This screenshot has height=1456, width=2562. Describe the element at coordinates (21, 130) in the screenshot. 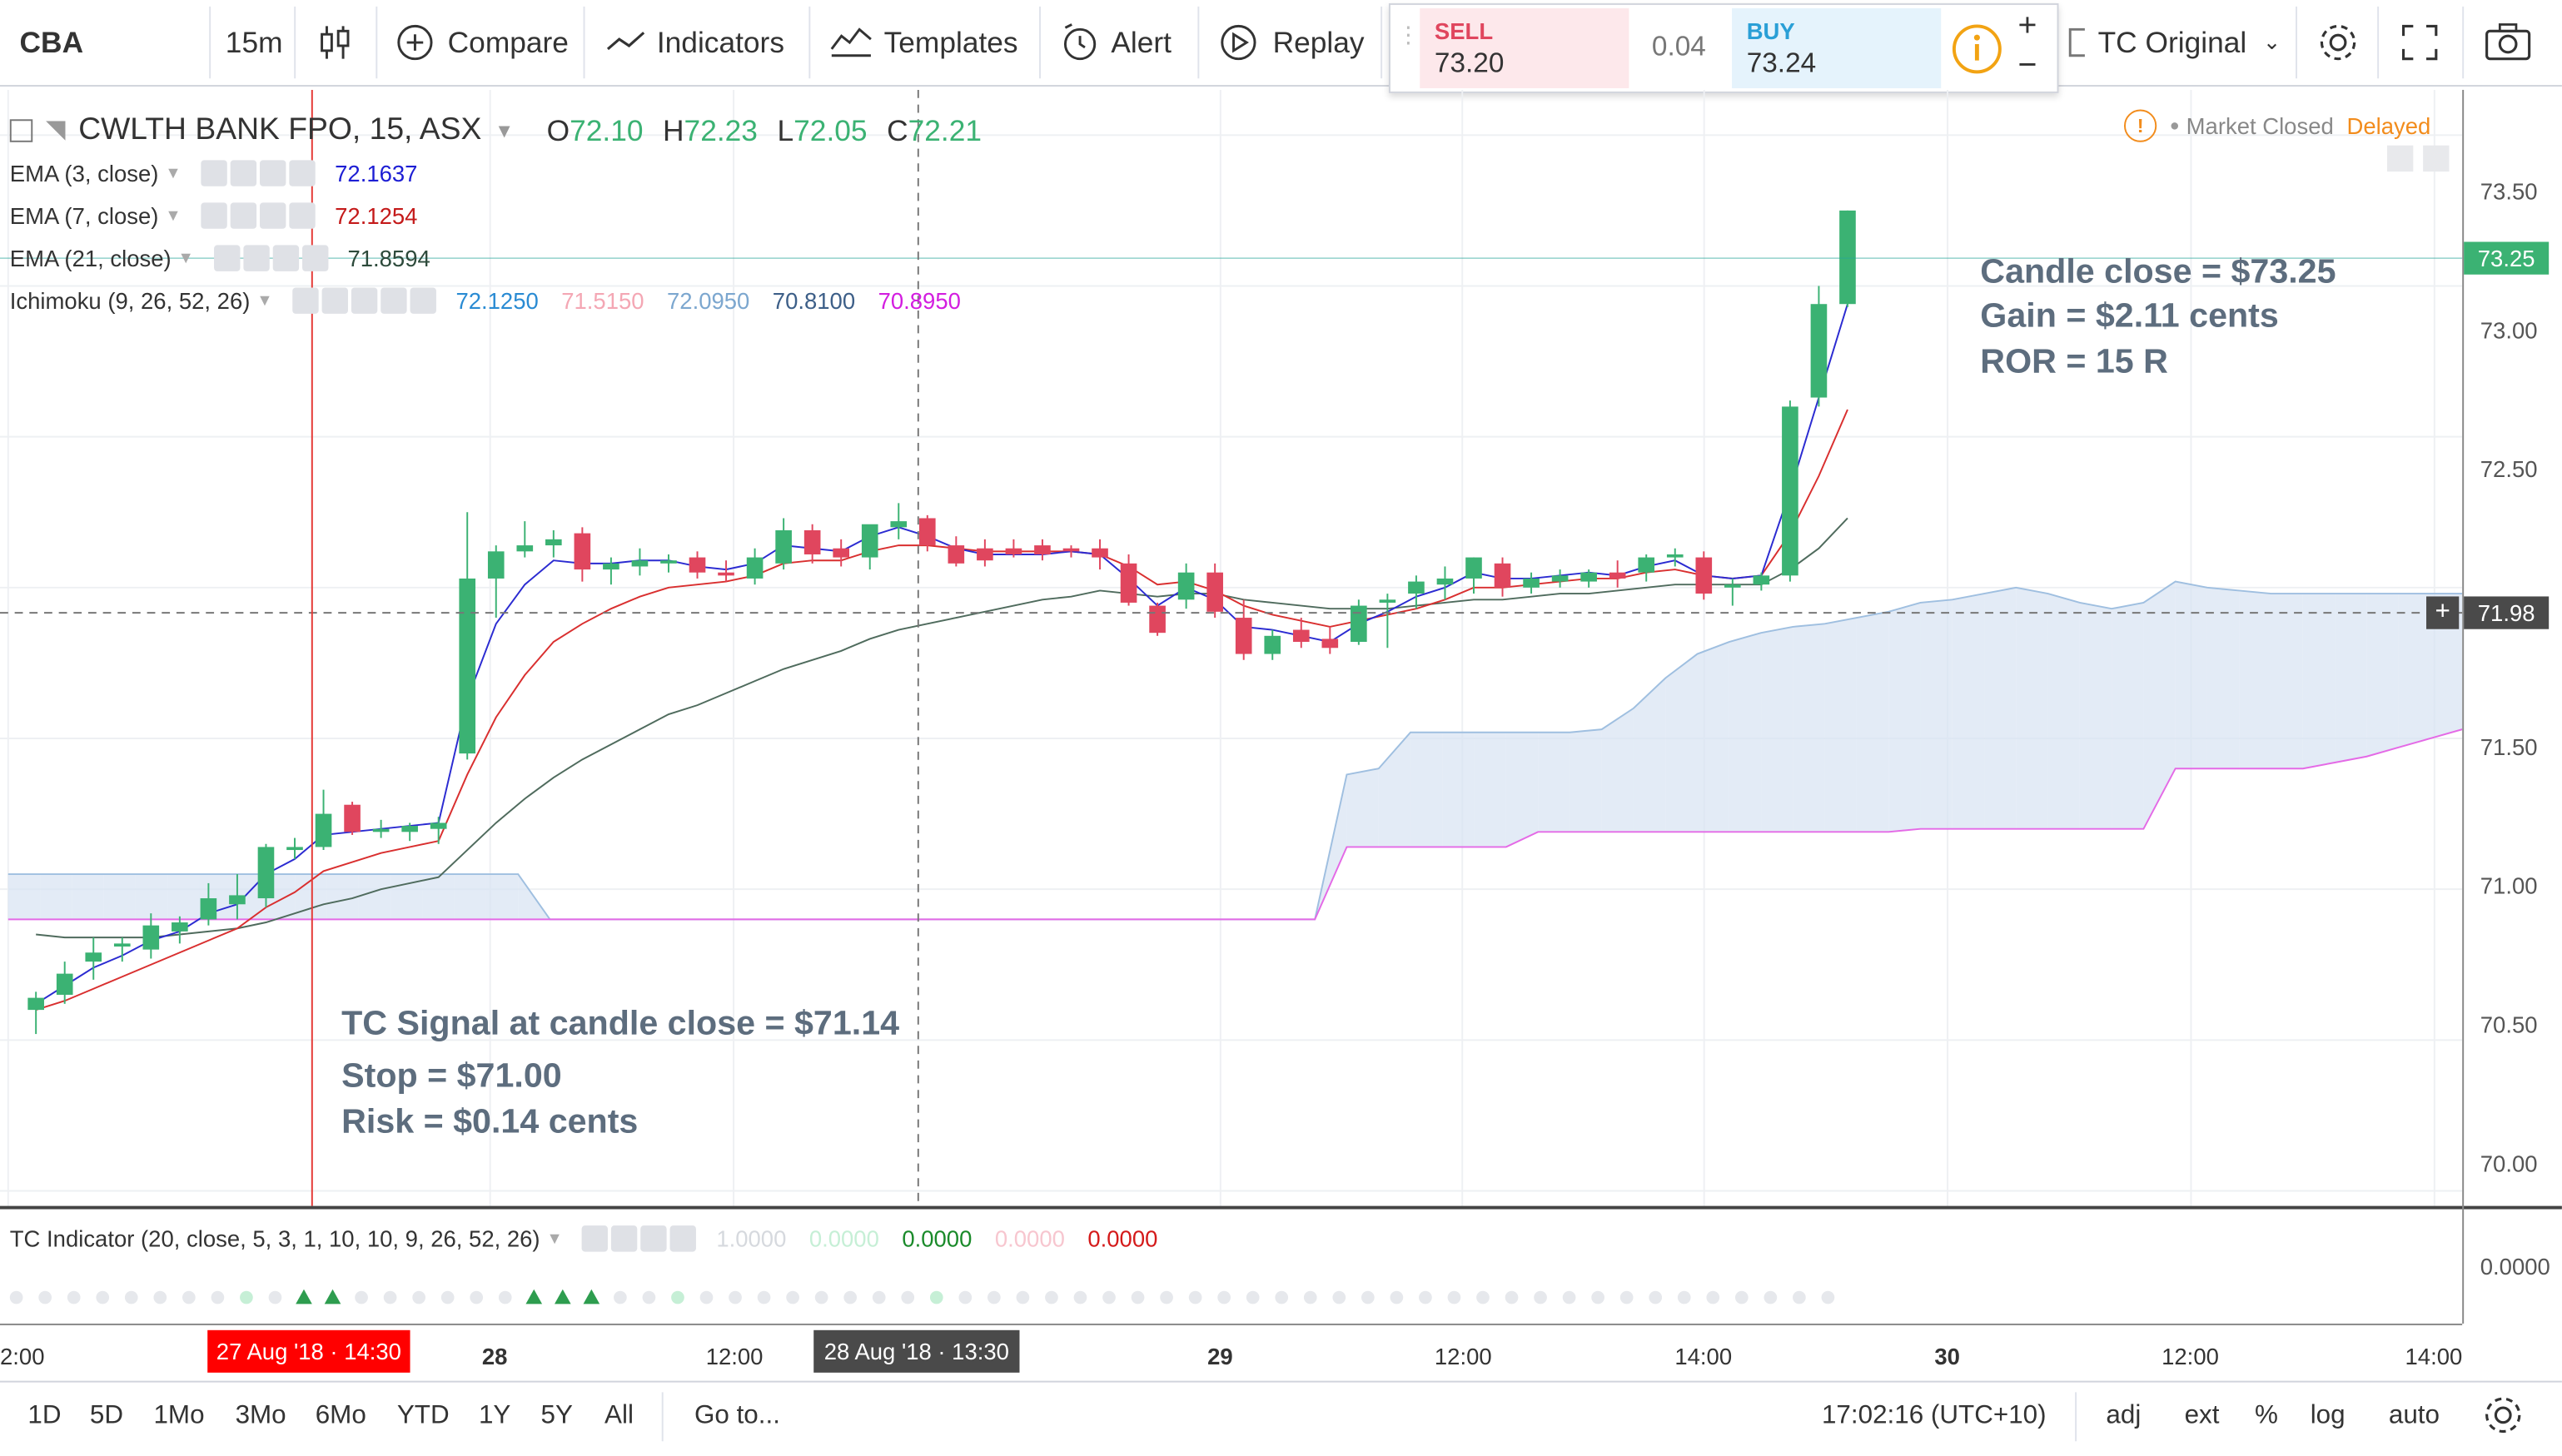

I see `collapse-icon` at that location.